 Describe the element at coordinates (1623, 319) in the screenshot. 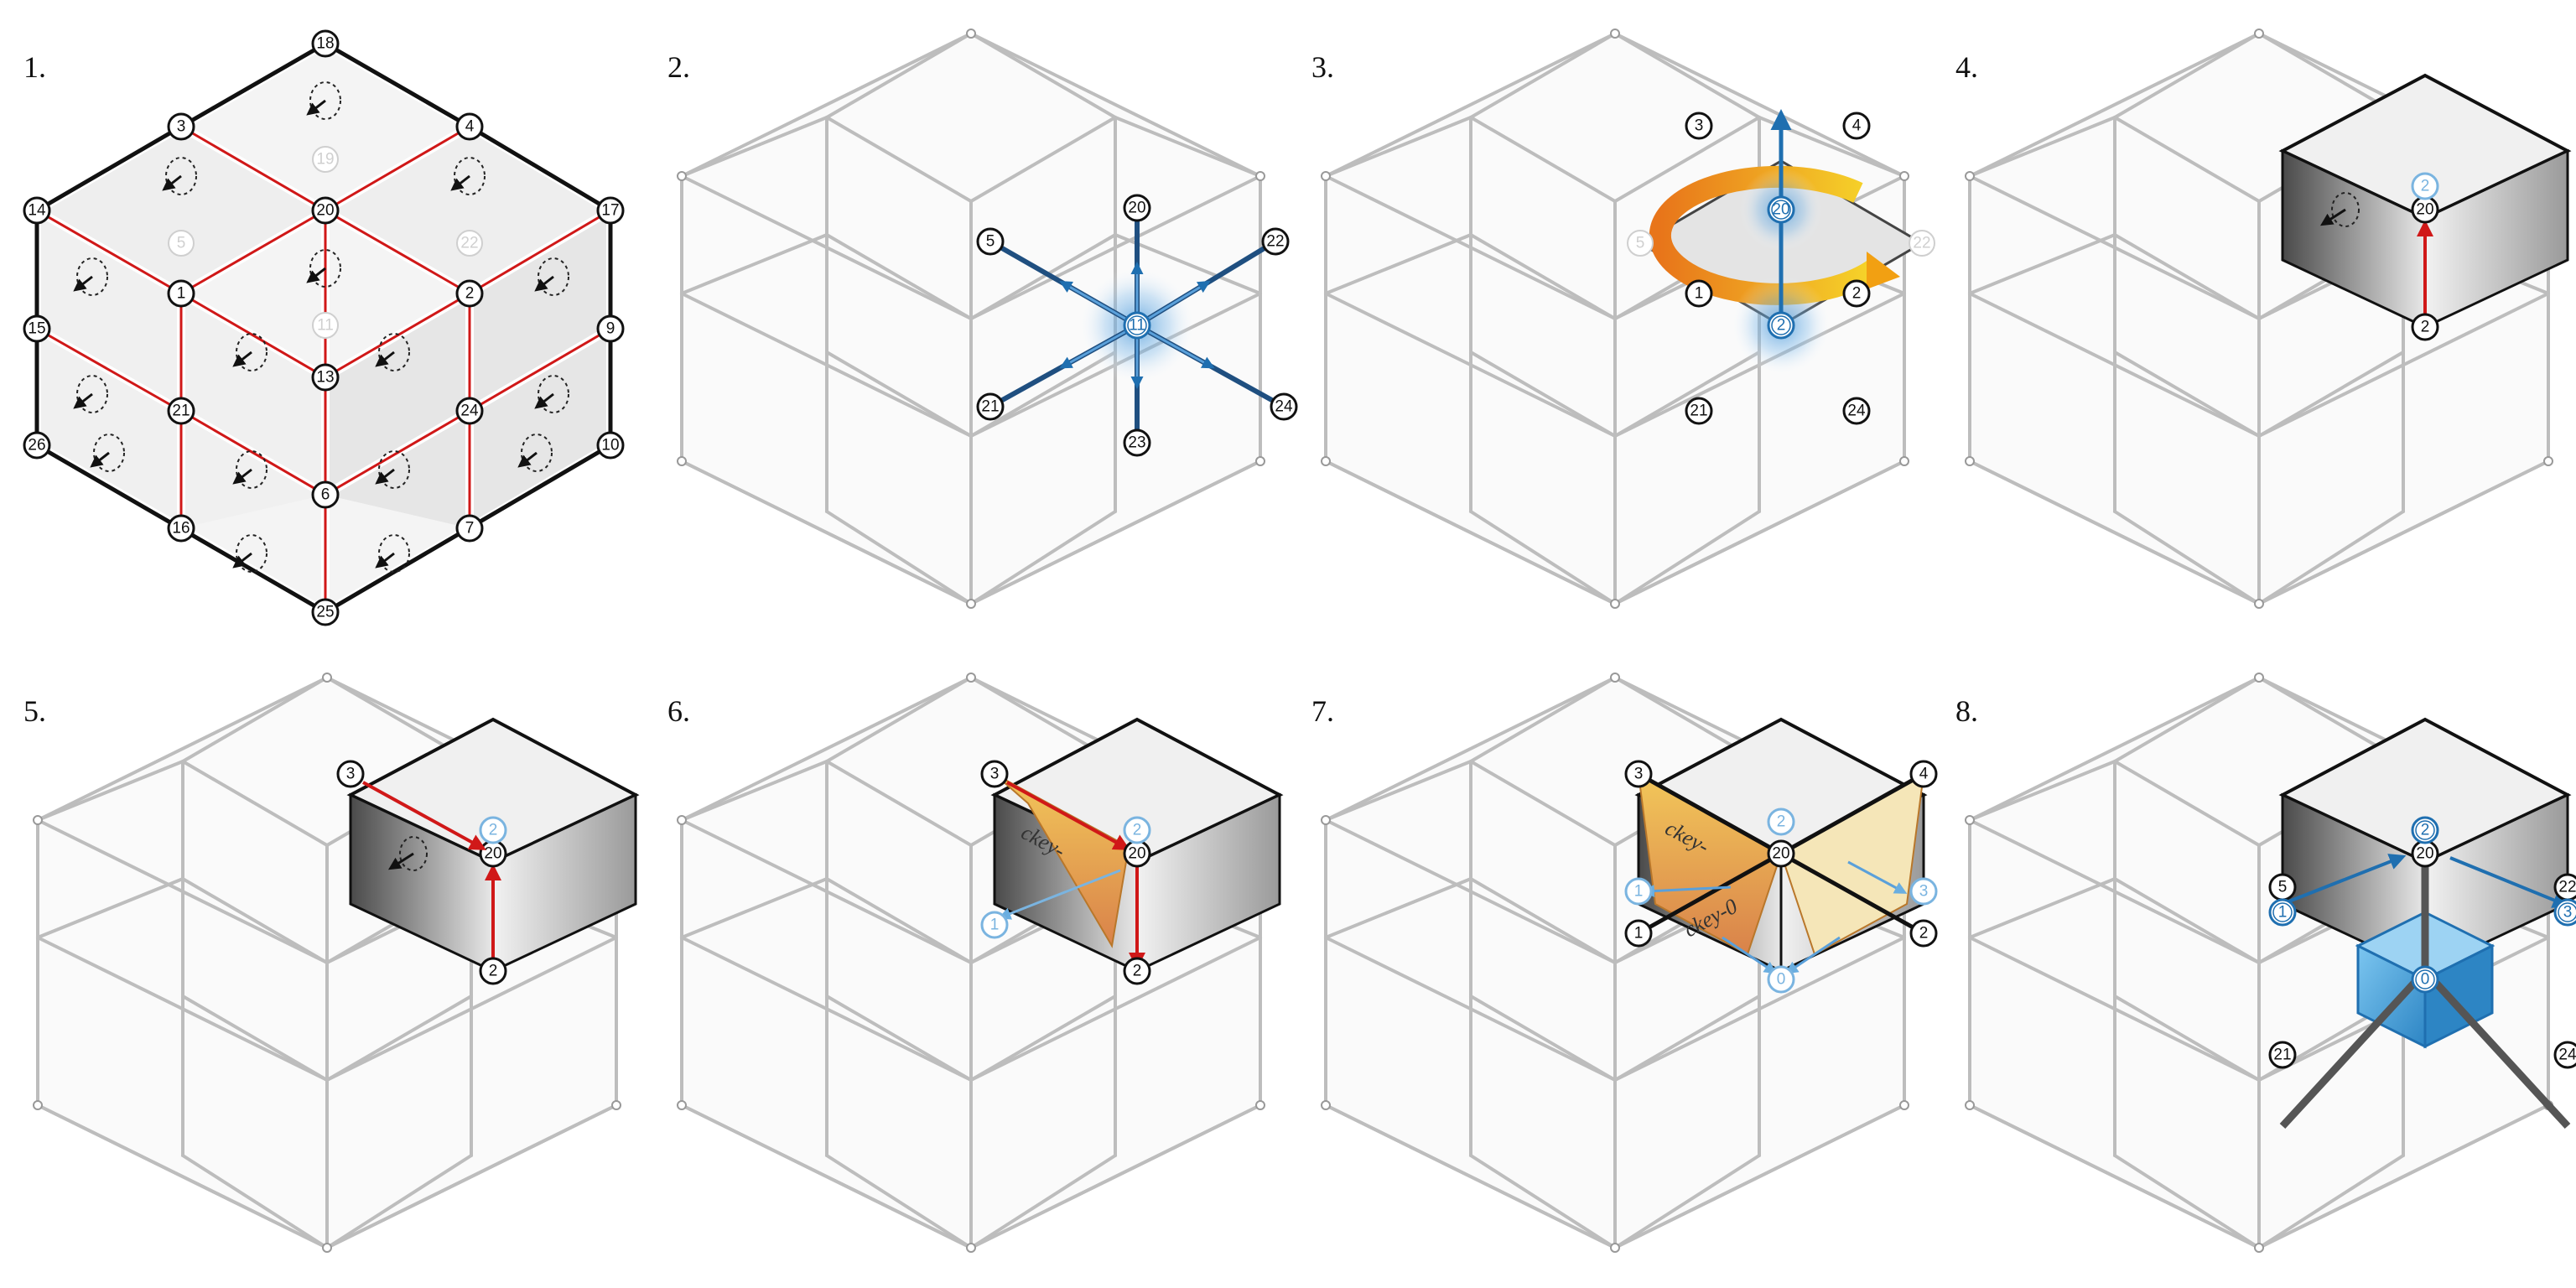

I see `panel-step-3: 3. 3 4 20 1 2 21 24 2 5 22` at that location.